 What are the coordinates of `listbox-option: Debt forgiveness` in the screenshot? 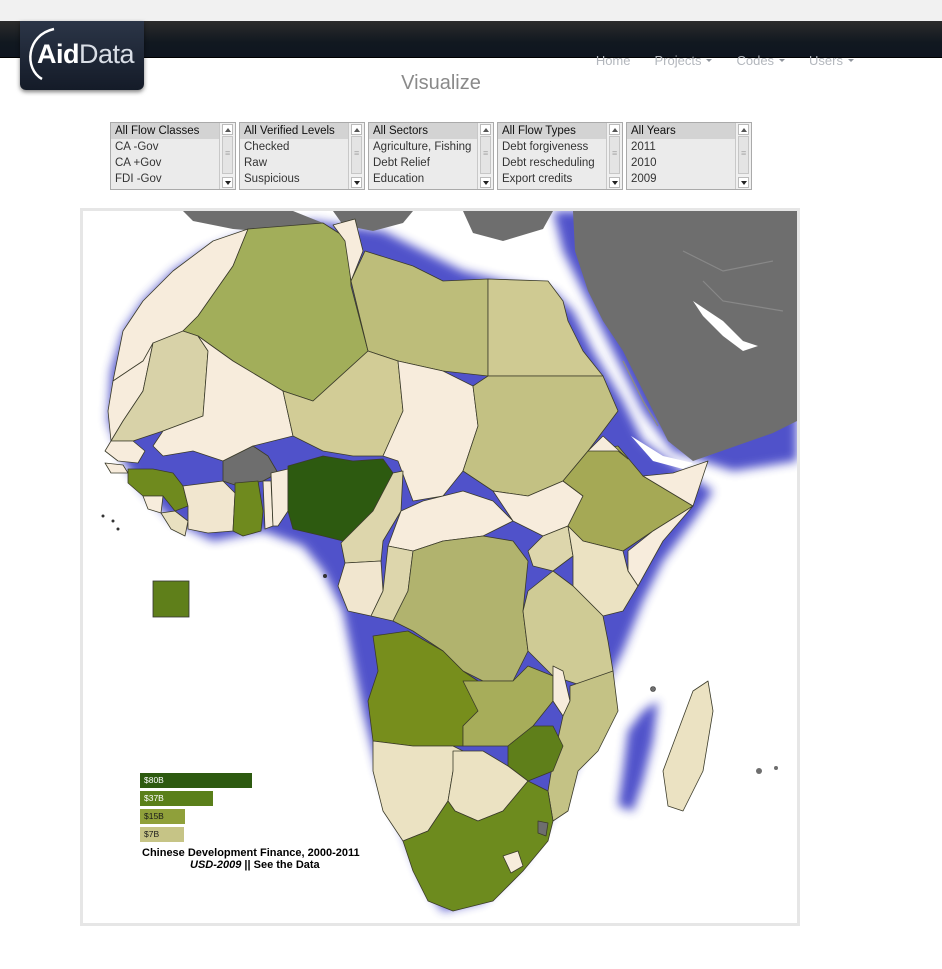 It's located at (545, 147).